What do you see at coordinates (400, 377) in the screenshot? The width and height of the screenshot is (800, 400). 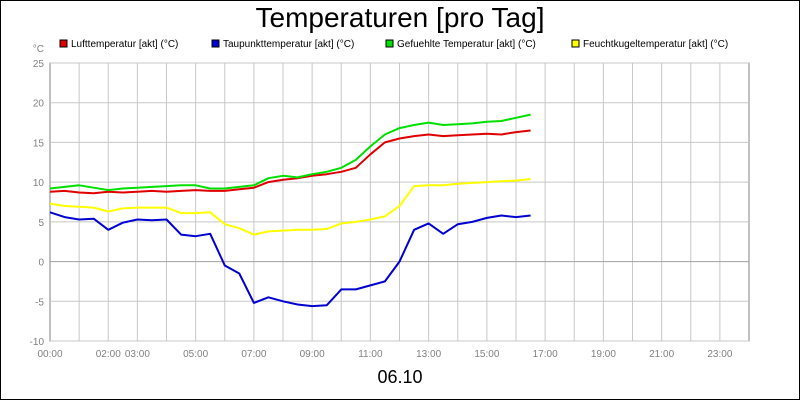 I see `x-axis-label: 06.10` at bounding box center [400, 377].